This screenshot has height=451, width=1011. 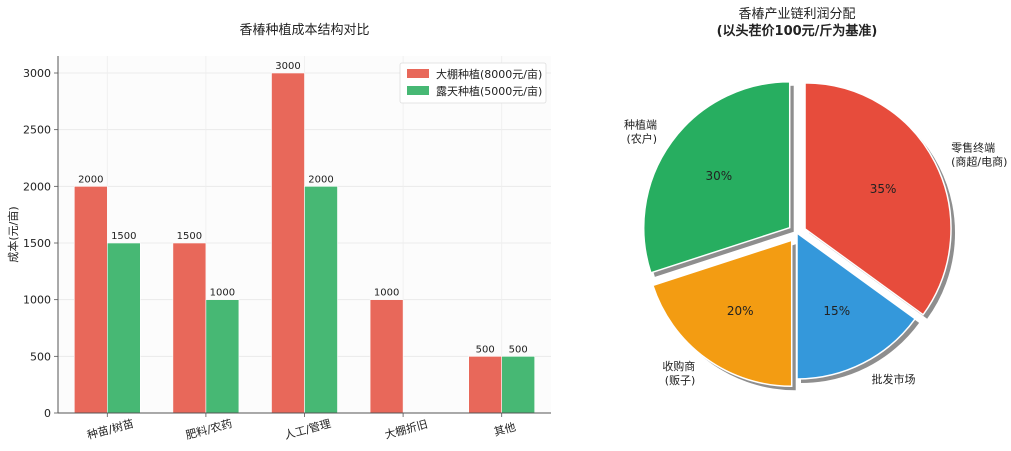 I want to click on legend-box, so click(x=473, y=83).